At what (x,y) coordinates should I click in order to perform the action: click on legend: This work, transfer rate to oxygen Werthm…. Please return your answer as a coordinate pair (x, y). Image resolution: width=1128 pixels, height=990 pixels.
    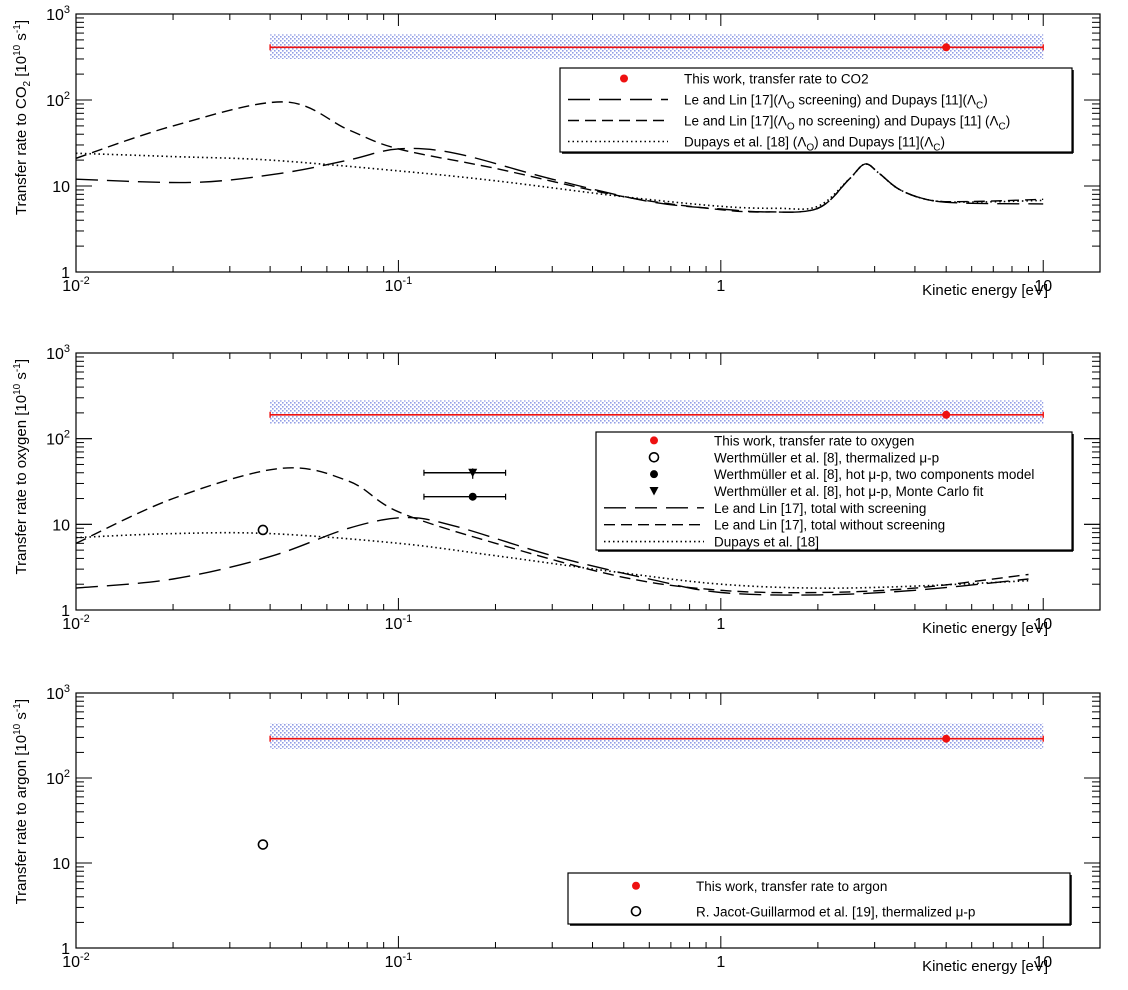
    Looking at the image, I should click on (834, 491).